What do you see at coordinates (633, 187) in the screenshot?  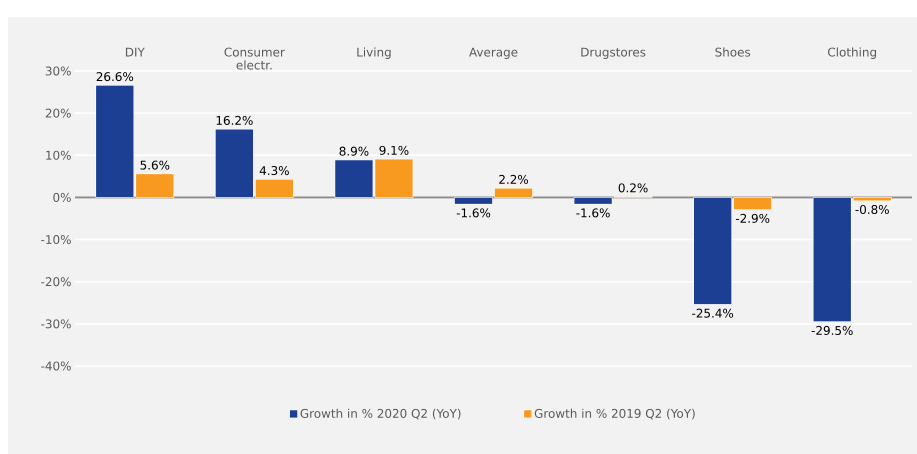 I see `data-label: 0.2%` at bounding box center [633, 187].